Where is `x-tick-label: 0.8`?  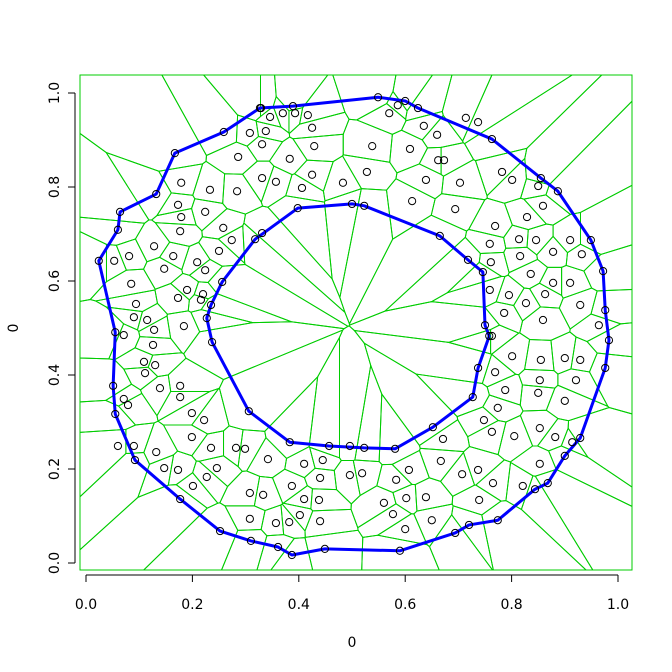
x-tick-label: 0.8 is located at coordinates (511, 605).